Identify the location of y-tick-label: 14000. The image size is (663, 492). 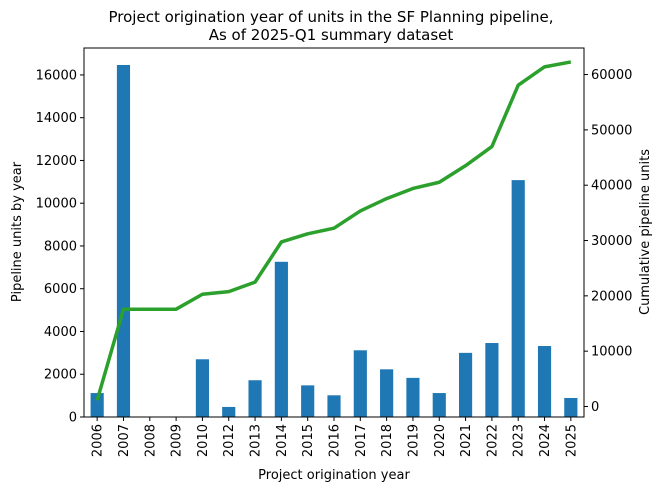
(56, 118).